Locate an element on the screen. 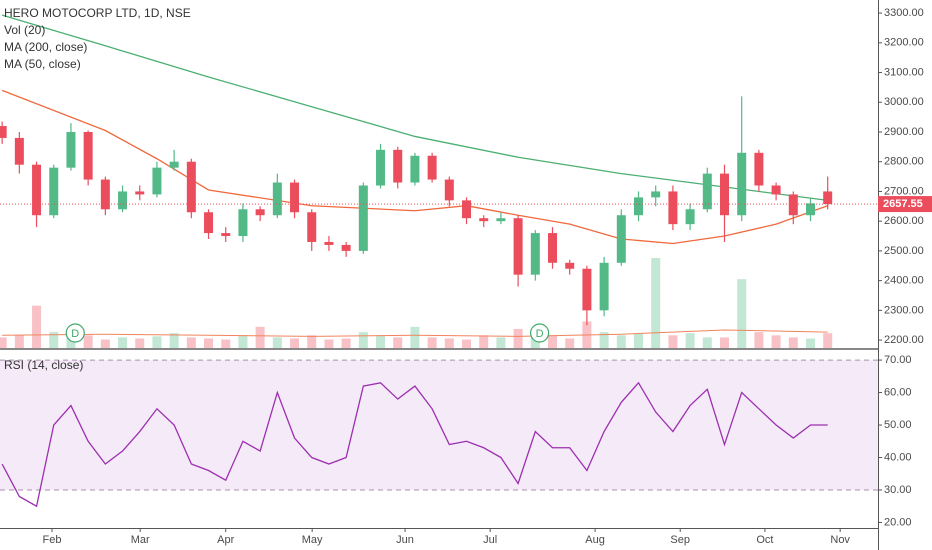 This screenshot has height=550, width=932. x-tick-label: Oct is located at coordinates (764, 540).